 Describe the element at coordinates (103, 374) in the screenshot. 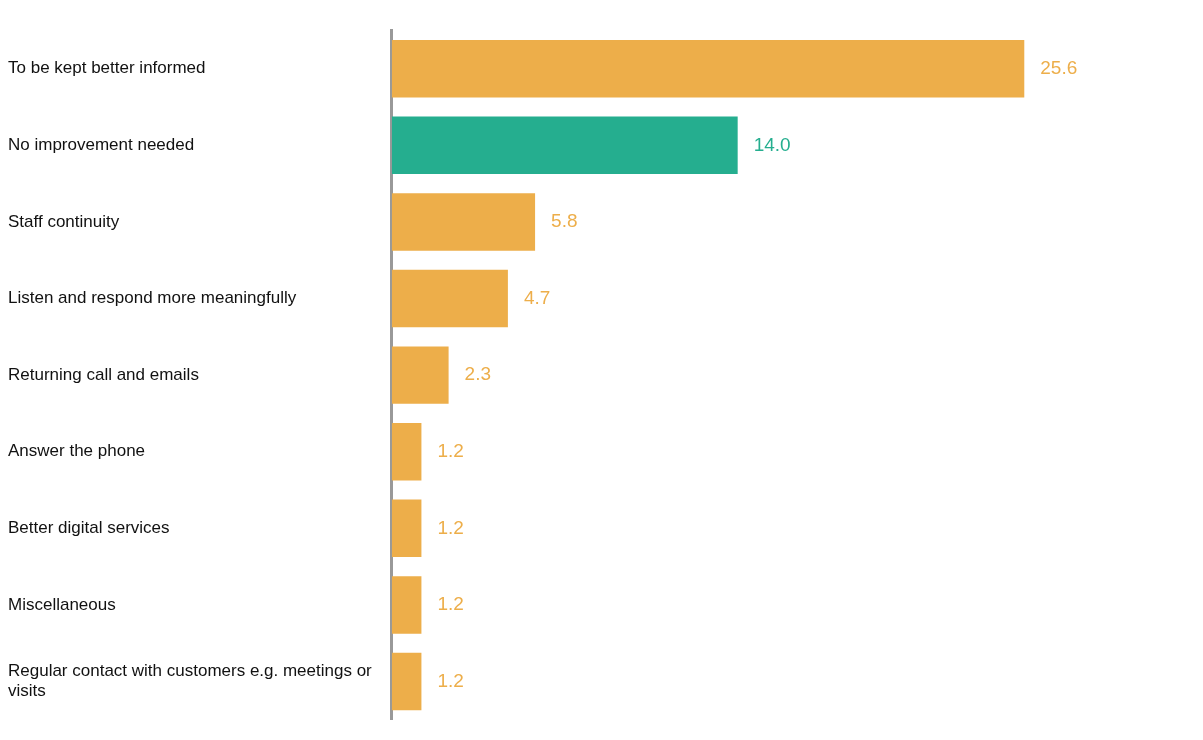

I see `y-tick-label: Returning call and emails` at that location.